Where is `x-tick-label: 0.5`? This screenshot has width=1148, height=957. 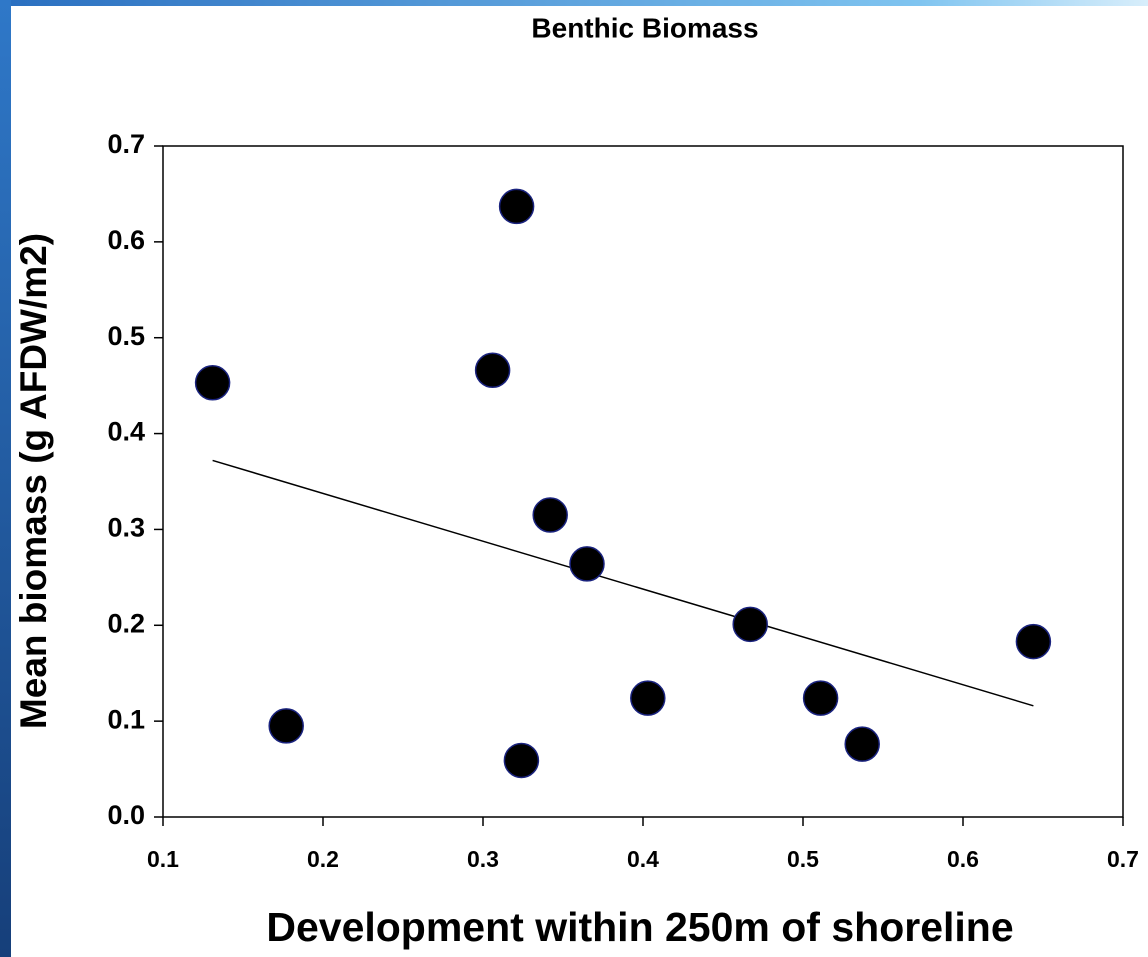 x-tick-label: 0.5 is located at coordinates (803, 859).